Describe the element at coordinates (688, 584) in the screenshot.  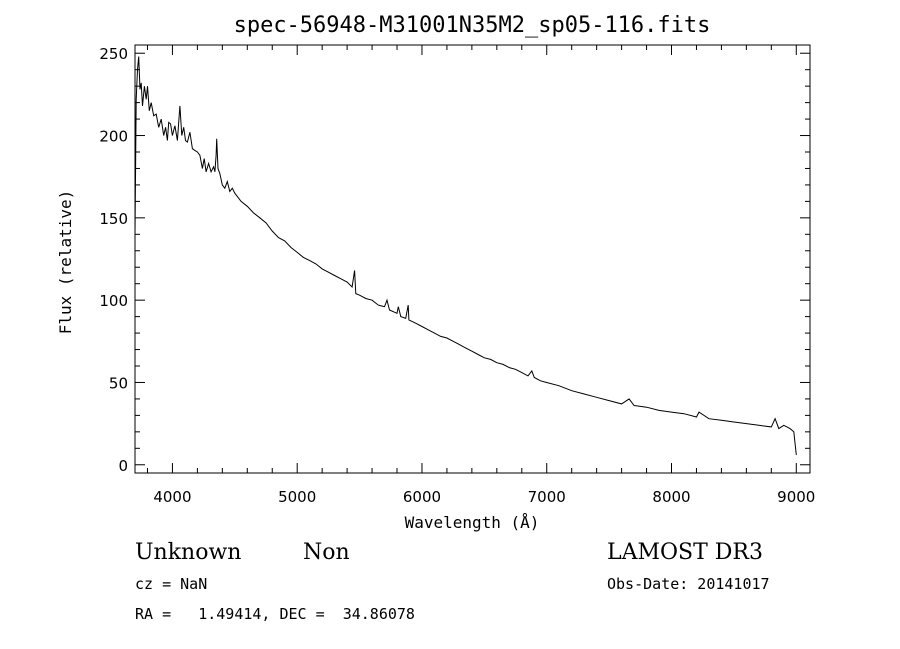
I see `obs-date-label: Obs-Date: 20141017` at that location.